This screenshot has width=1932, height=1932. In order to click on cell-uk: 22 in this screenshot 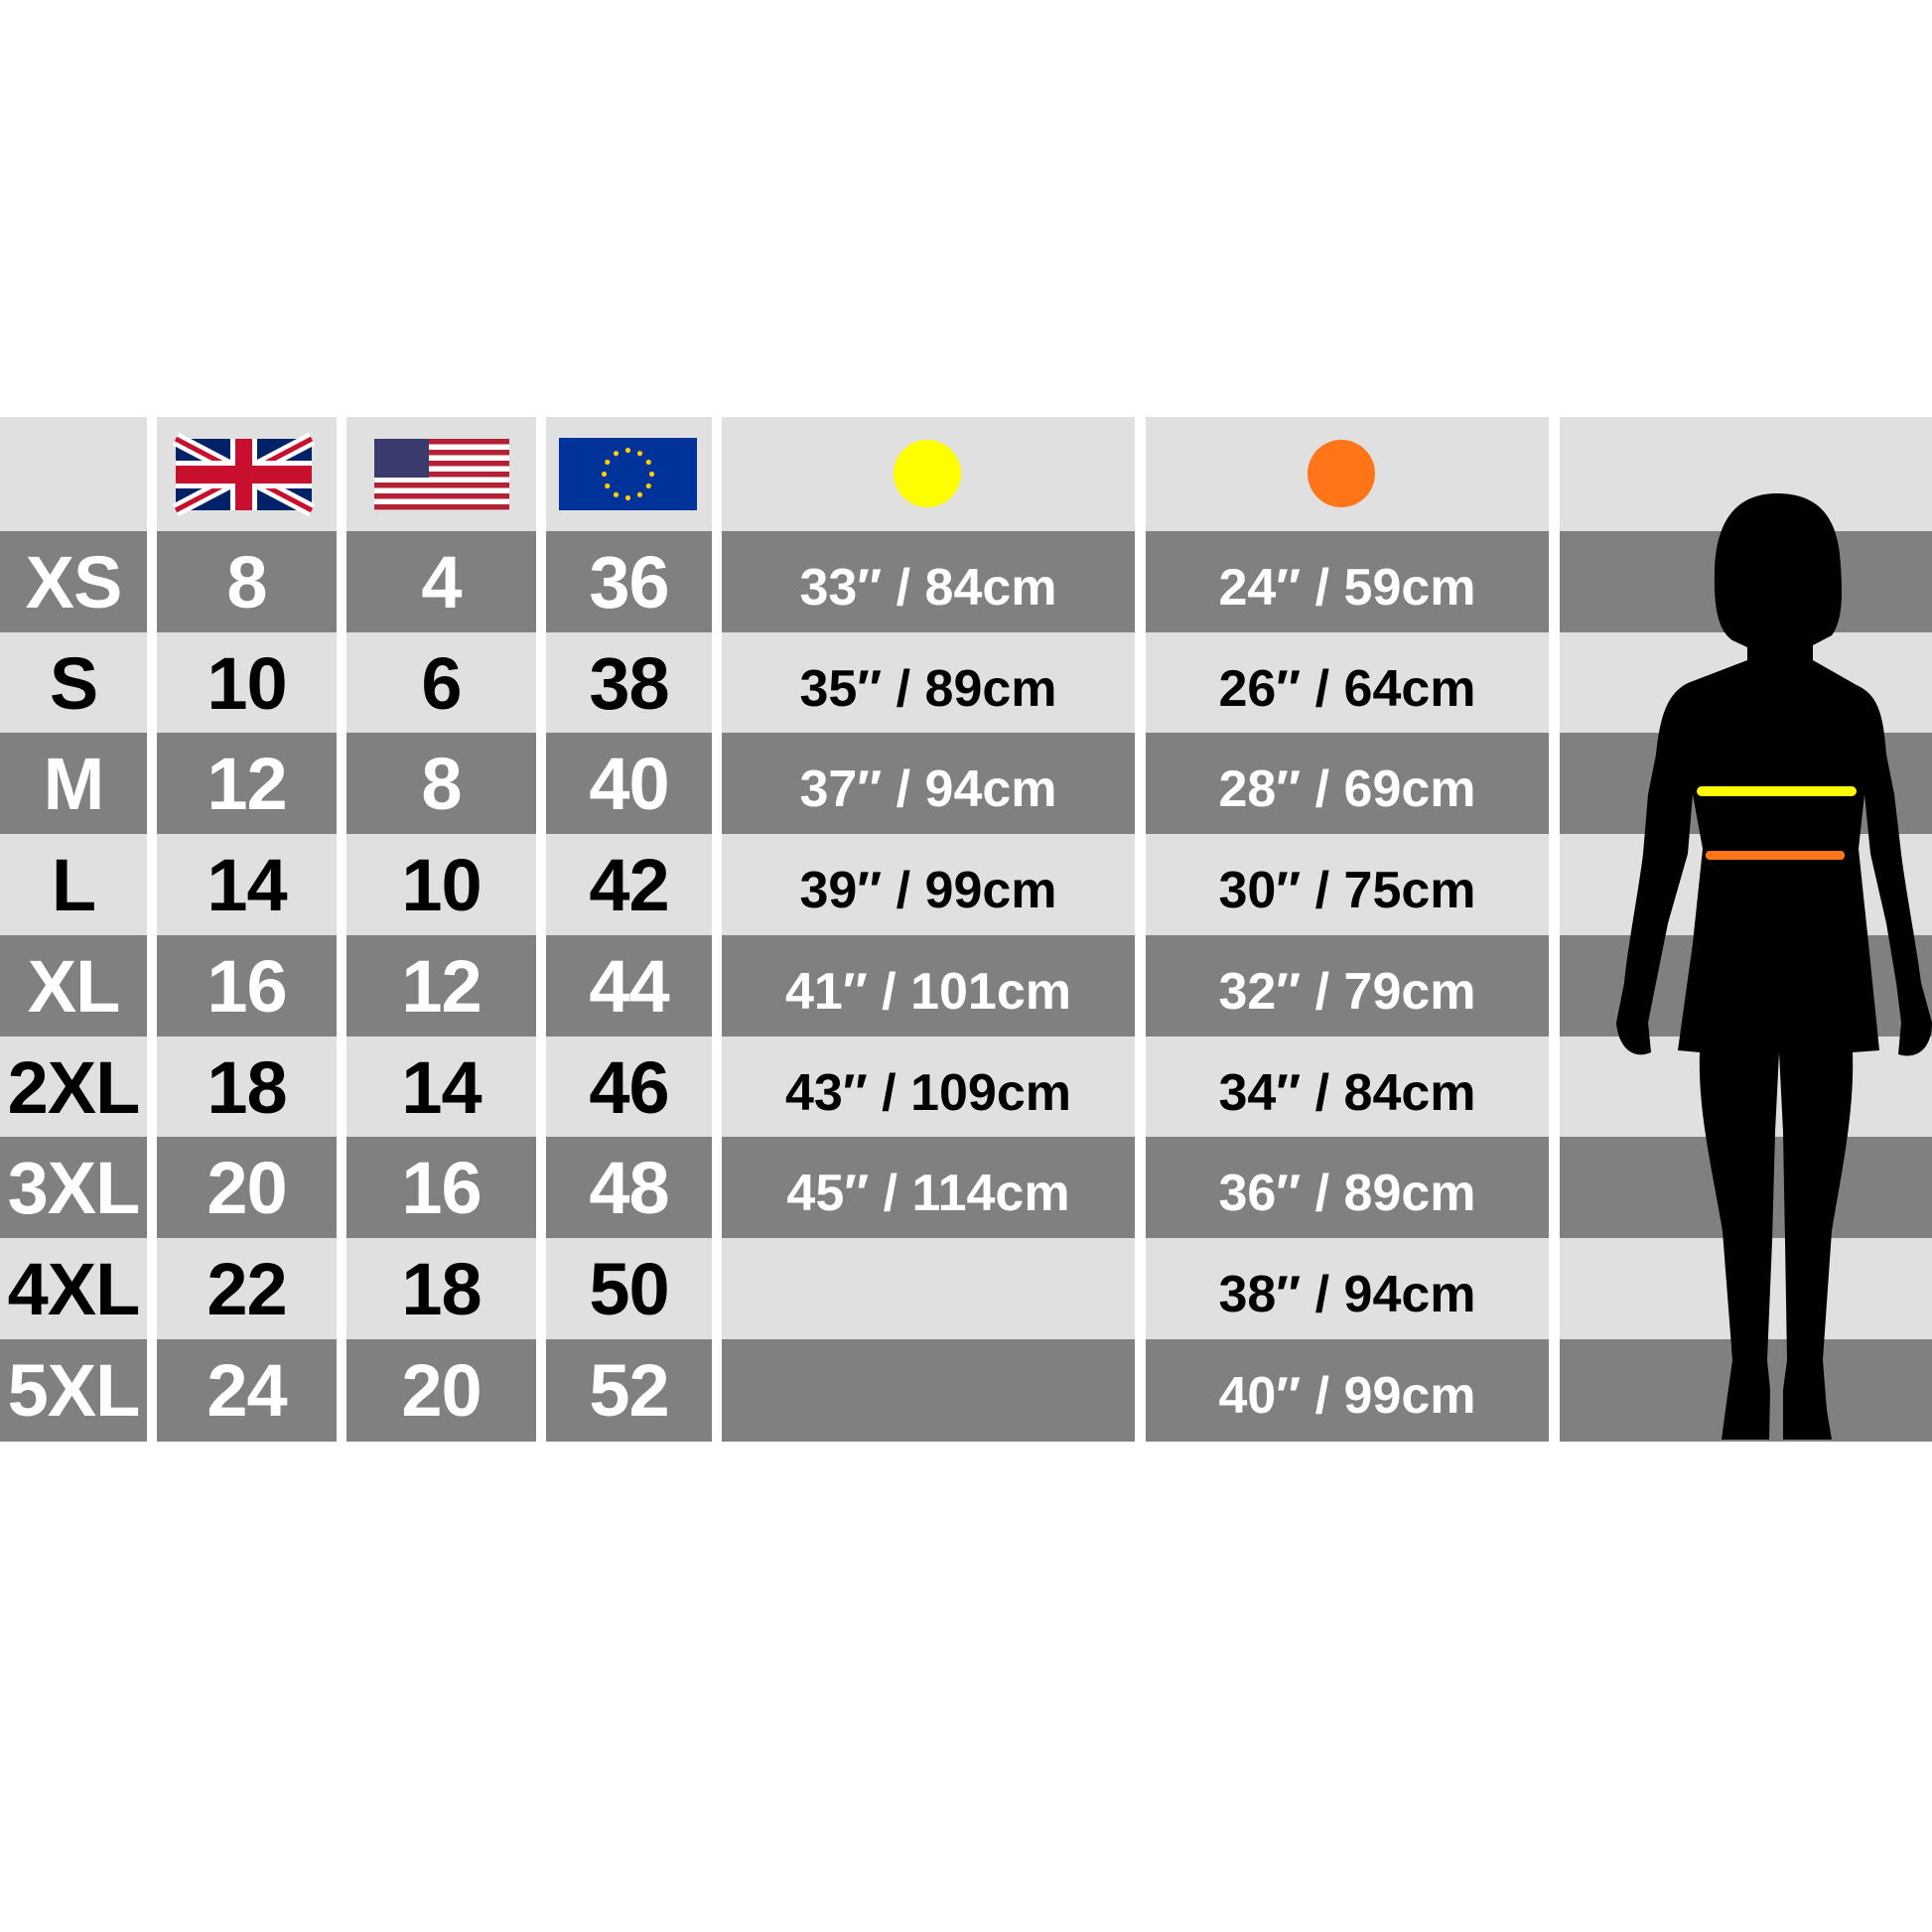, I will do `click(247, 1289)`.